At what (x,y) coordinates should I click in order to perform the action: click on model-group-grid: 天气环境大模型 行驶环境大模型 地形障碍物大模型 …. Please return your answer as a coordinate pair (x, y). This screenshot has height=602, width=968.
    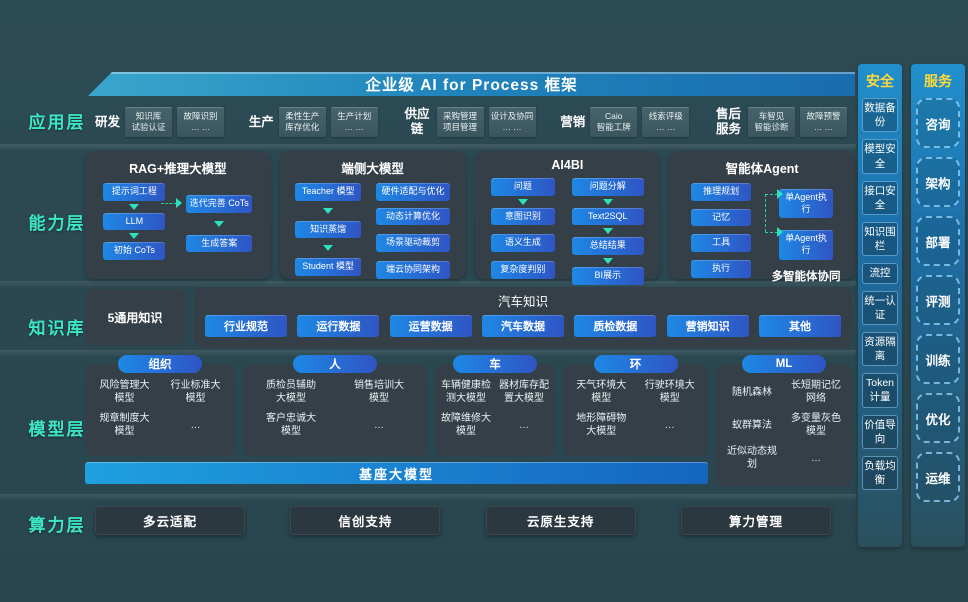
    Looking at the image, I should click on (635, 403).